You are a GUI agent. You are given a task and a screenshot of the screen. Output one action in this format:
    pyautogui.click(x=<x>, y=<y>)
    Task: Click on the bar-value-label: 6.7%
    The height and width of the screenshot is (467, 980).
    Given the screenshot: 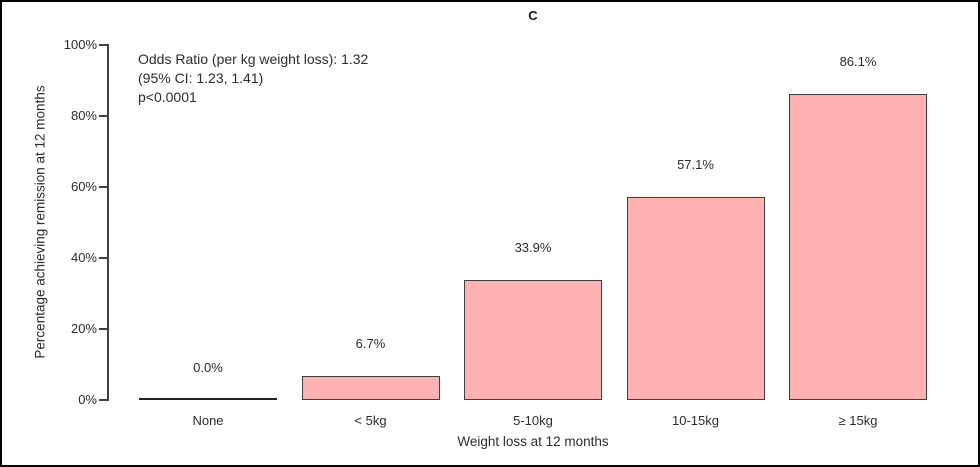 What is the action you would take?
    pyautogui.click(x=370, y=344)
    